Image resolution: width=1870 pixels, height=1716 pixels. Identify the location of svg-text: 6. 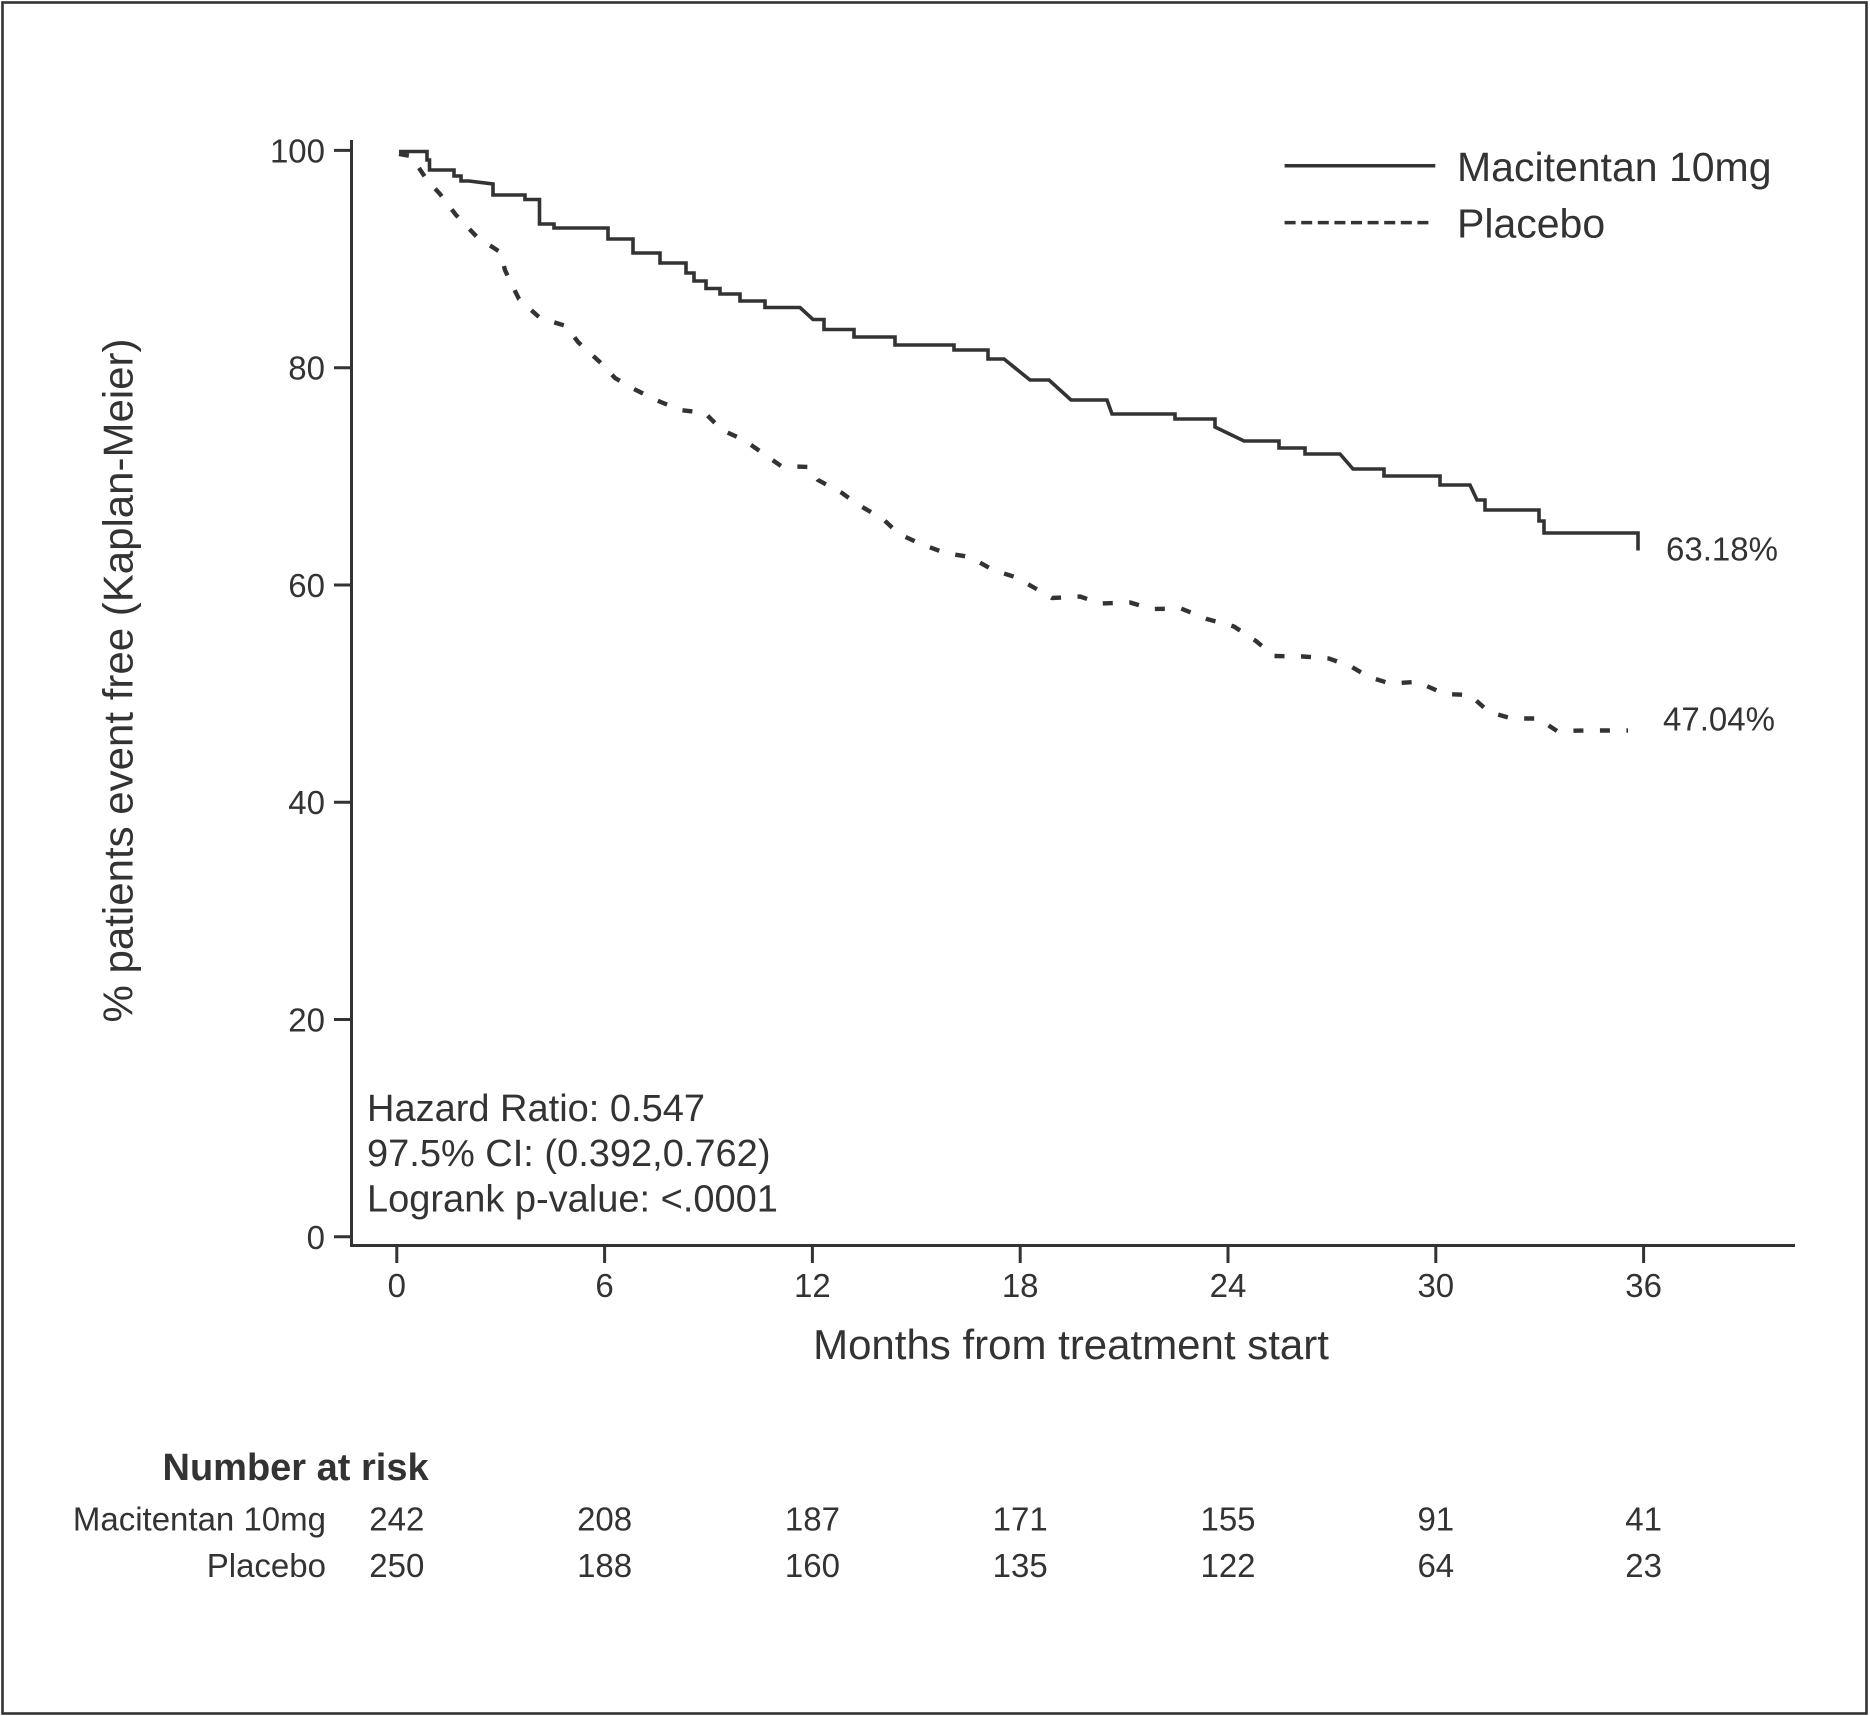
(604, 1285).